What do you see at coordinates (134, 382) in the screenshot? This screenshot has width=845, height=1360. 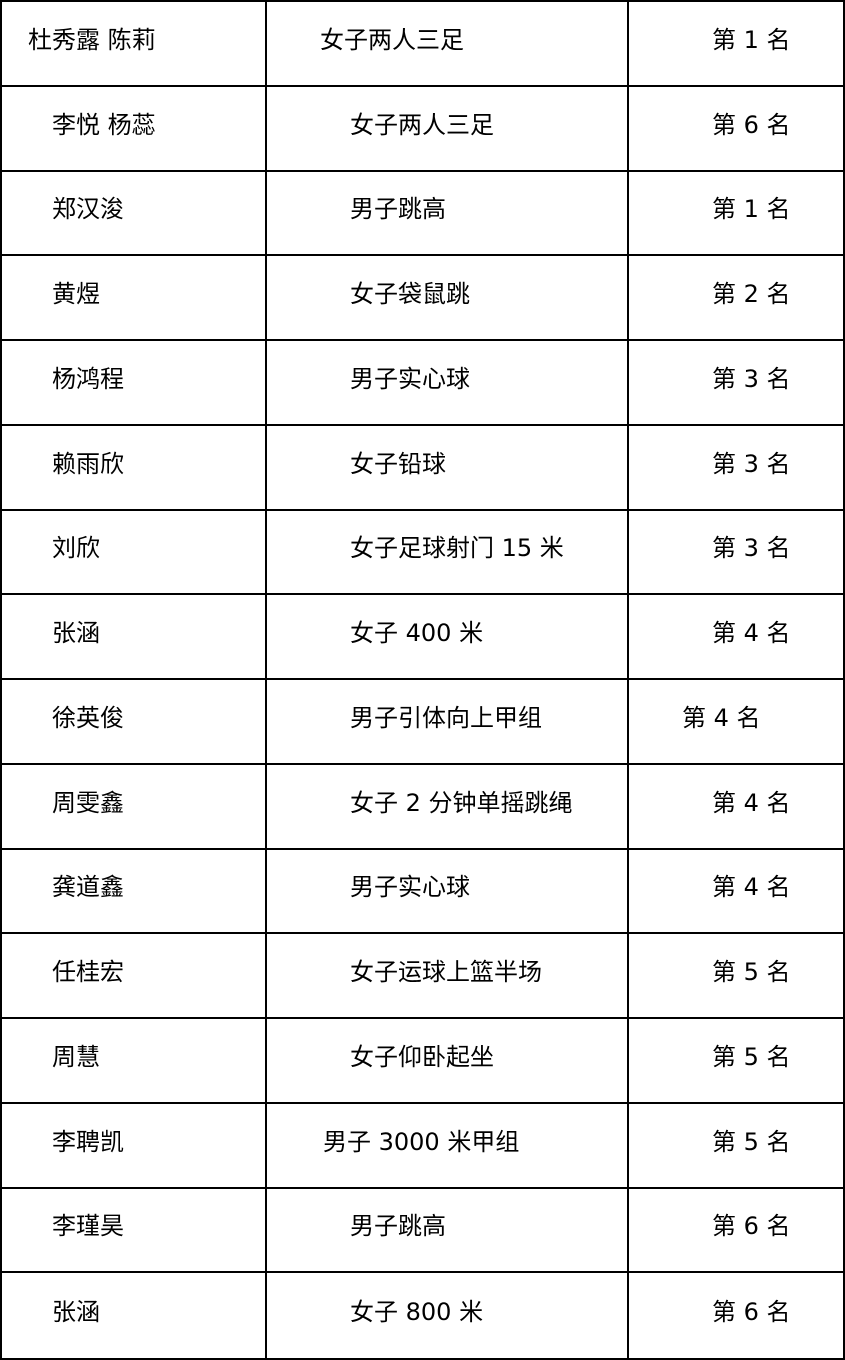 I see `athlete-name-cell: 杨鸿程` at bounding box center [134, 382].